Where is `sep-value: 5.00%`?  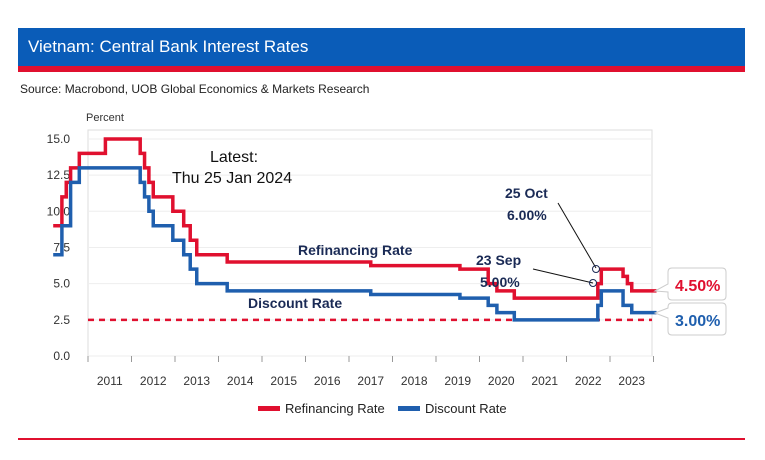
sep-value: 5.00% is located at coordinates (500, 282).